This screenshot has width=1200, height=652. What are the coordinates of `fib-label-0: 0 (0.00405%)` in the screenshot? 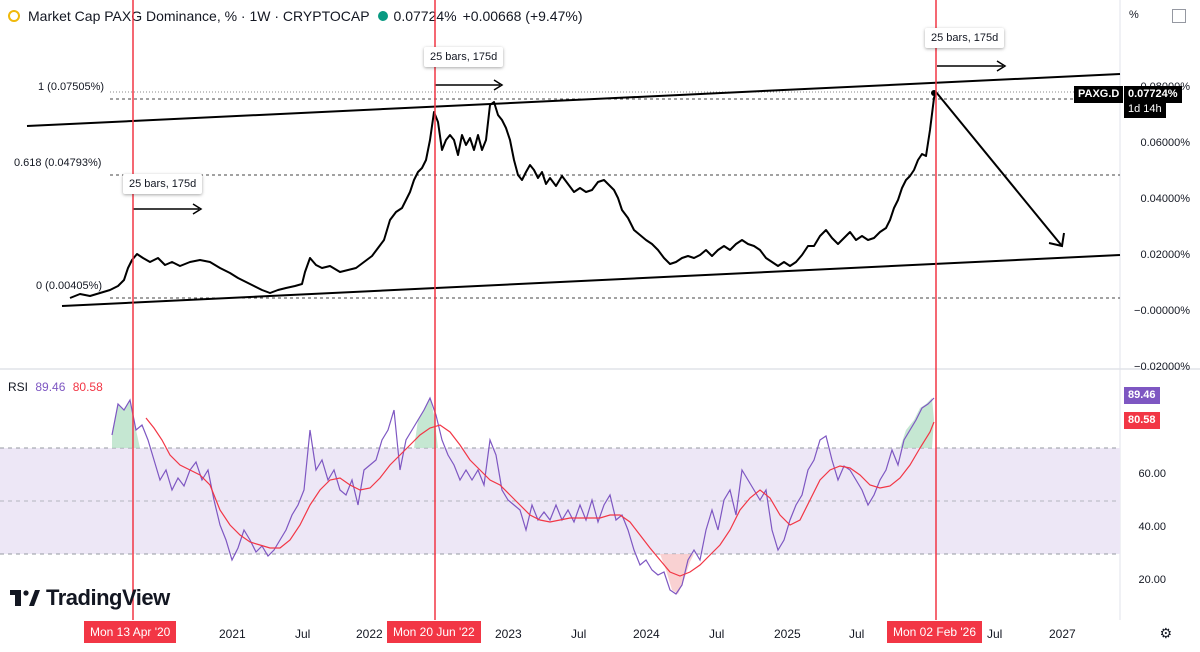 It's located at (69, 286).